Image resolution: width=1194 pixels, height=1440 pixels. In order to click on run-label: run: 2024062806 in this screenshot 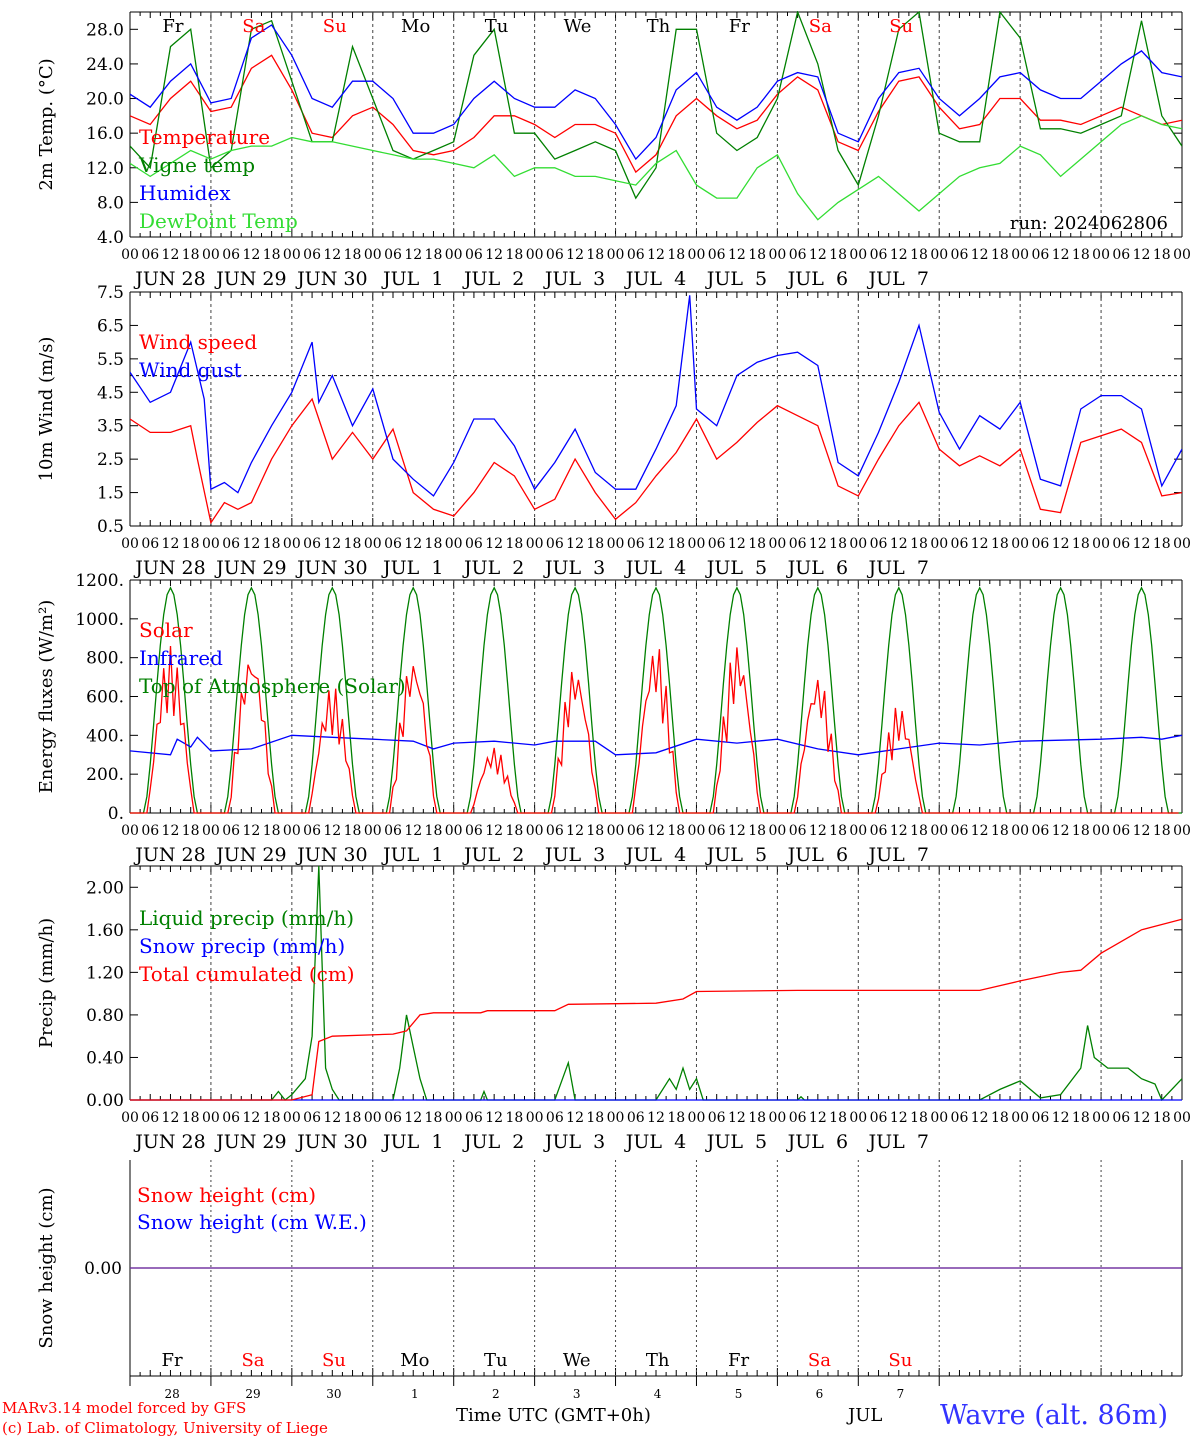, I will do `click(1089, 223)`.